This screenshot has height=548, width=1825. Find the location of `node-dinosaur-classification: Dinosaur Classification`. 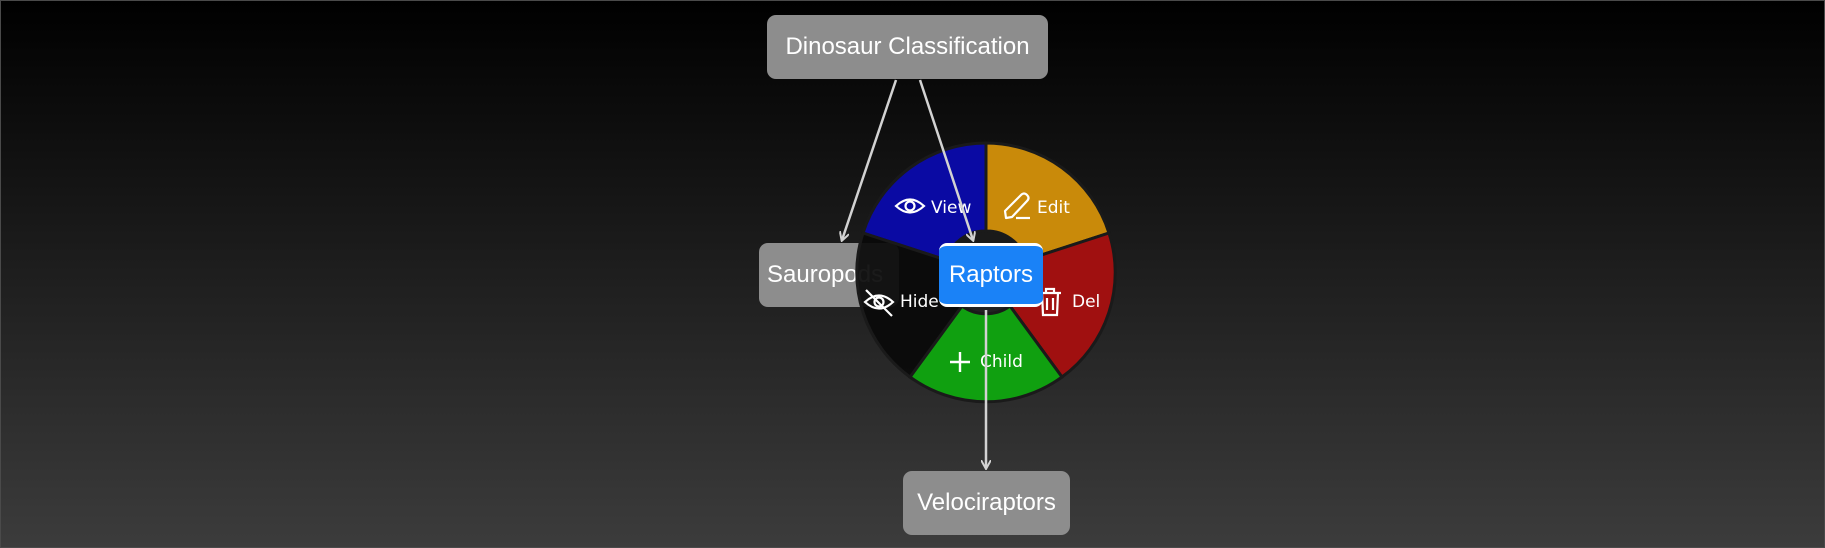

node-dinosaur-classification: Dinosaur Classification is located at coordinates (907, 47).